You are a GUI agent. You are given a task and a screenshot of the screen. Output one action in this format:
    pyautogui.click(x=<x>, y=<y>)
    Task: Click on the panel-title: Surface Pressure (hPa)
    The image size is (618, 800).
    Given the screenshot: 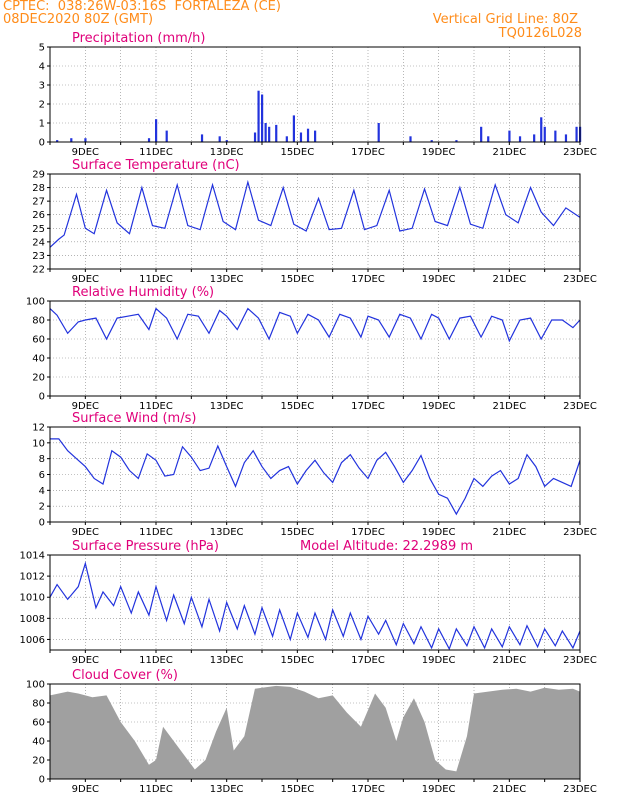 What is the action you would take?
    pyautogui.click(x=145, y=546)
    